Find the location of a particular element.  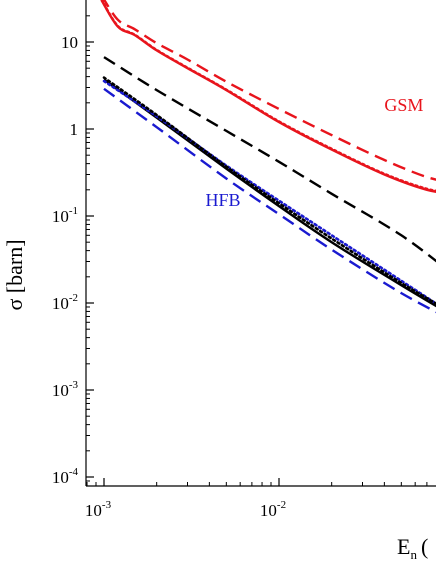

y-tick-label: 1 is located at coordinates (74, 129).